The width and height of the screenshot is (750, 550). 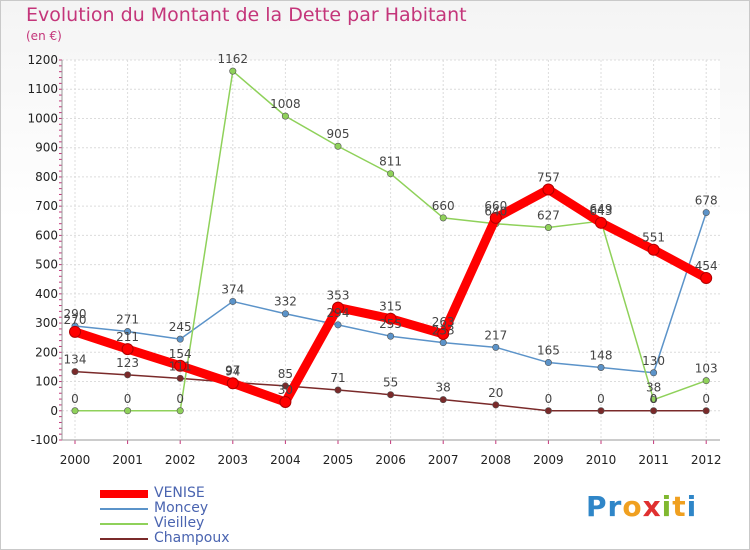 What do you see at coordinates (46, 294) in the screenshot?
I see `y-tick-label: 400` at bounding box center [46, 294].